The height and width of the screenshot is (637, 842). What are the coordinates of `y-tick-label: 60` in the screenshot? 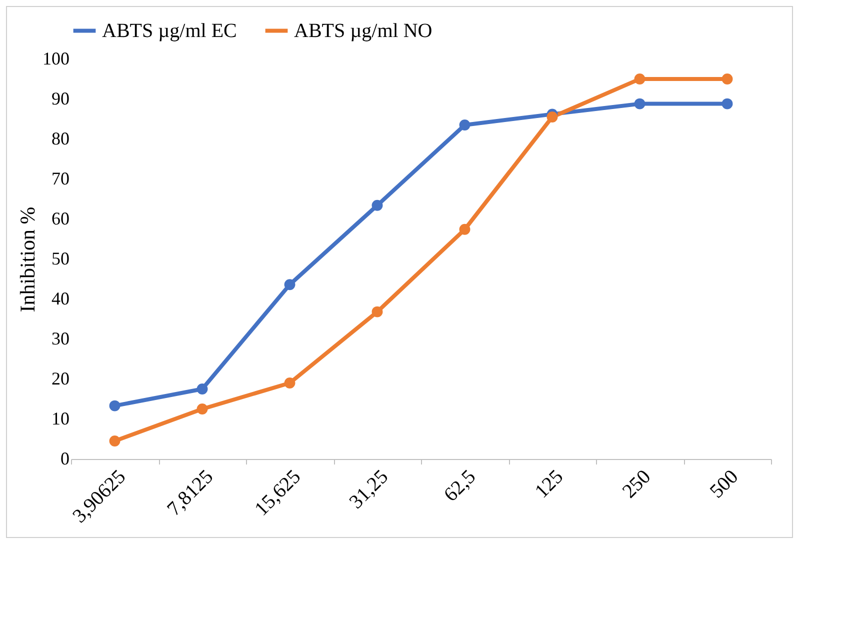 It's located at (61, 218).